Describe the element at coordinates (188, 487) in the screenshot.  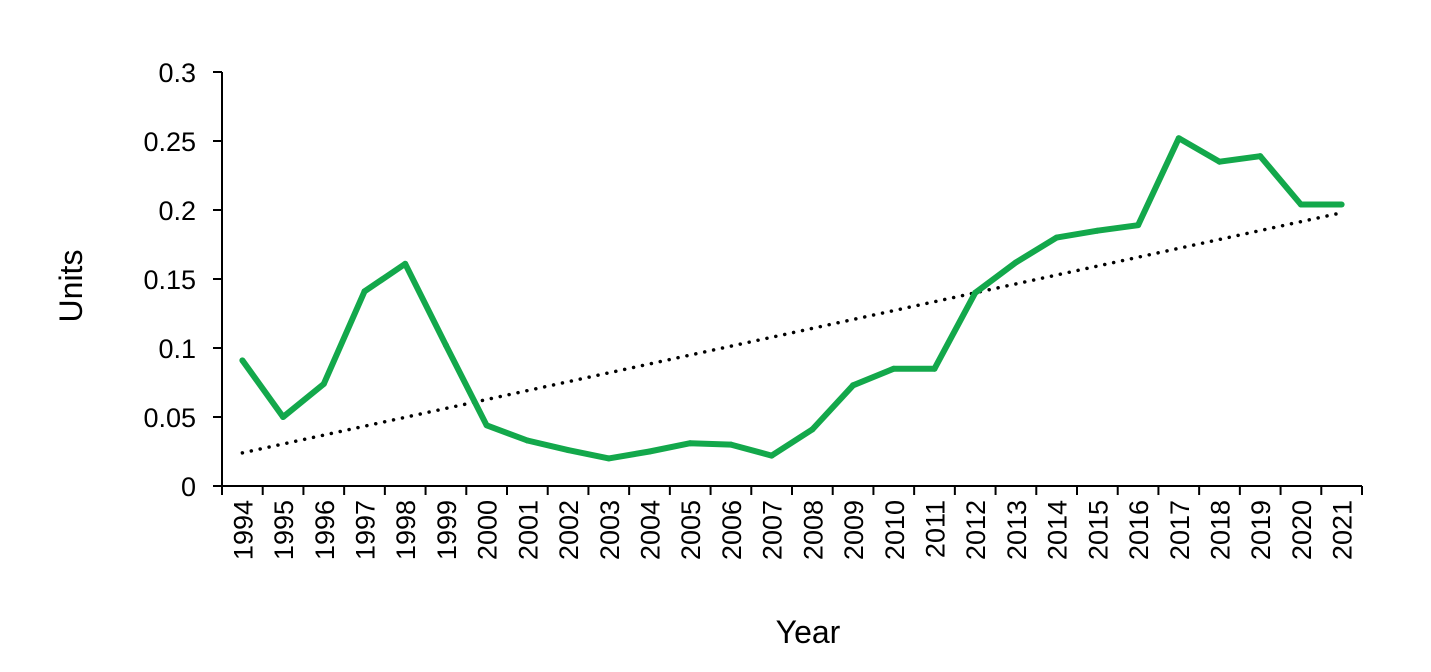
I see `y-tick-label: 0` at that location.